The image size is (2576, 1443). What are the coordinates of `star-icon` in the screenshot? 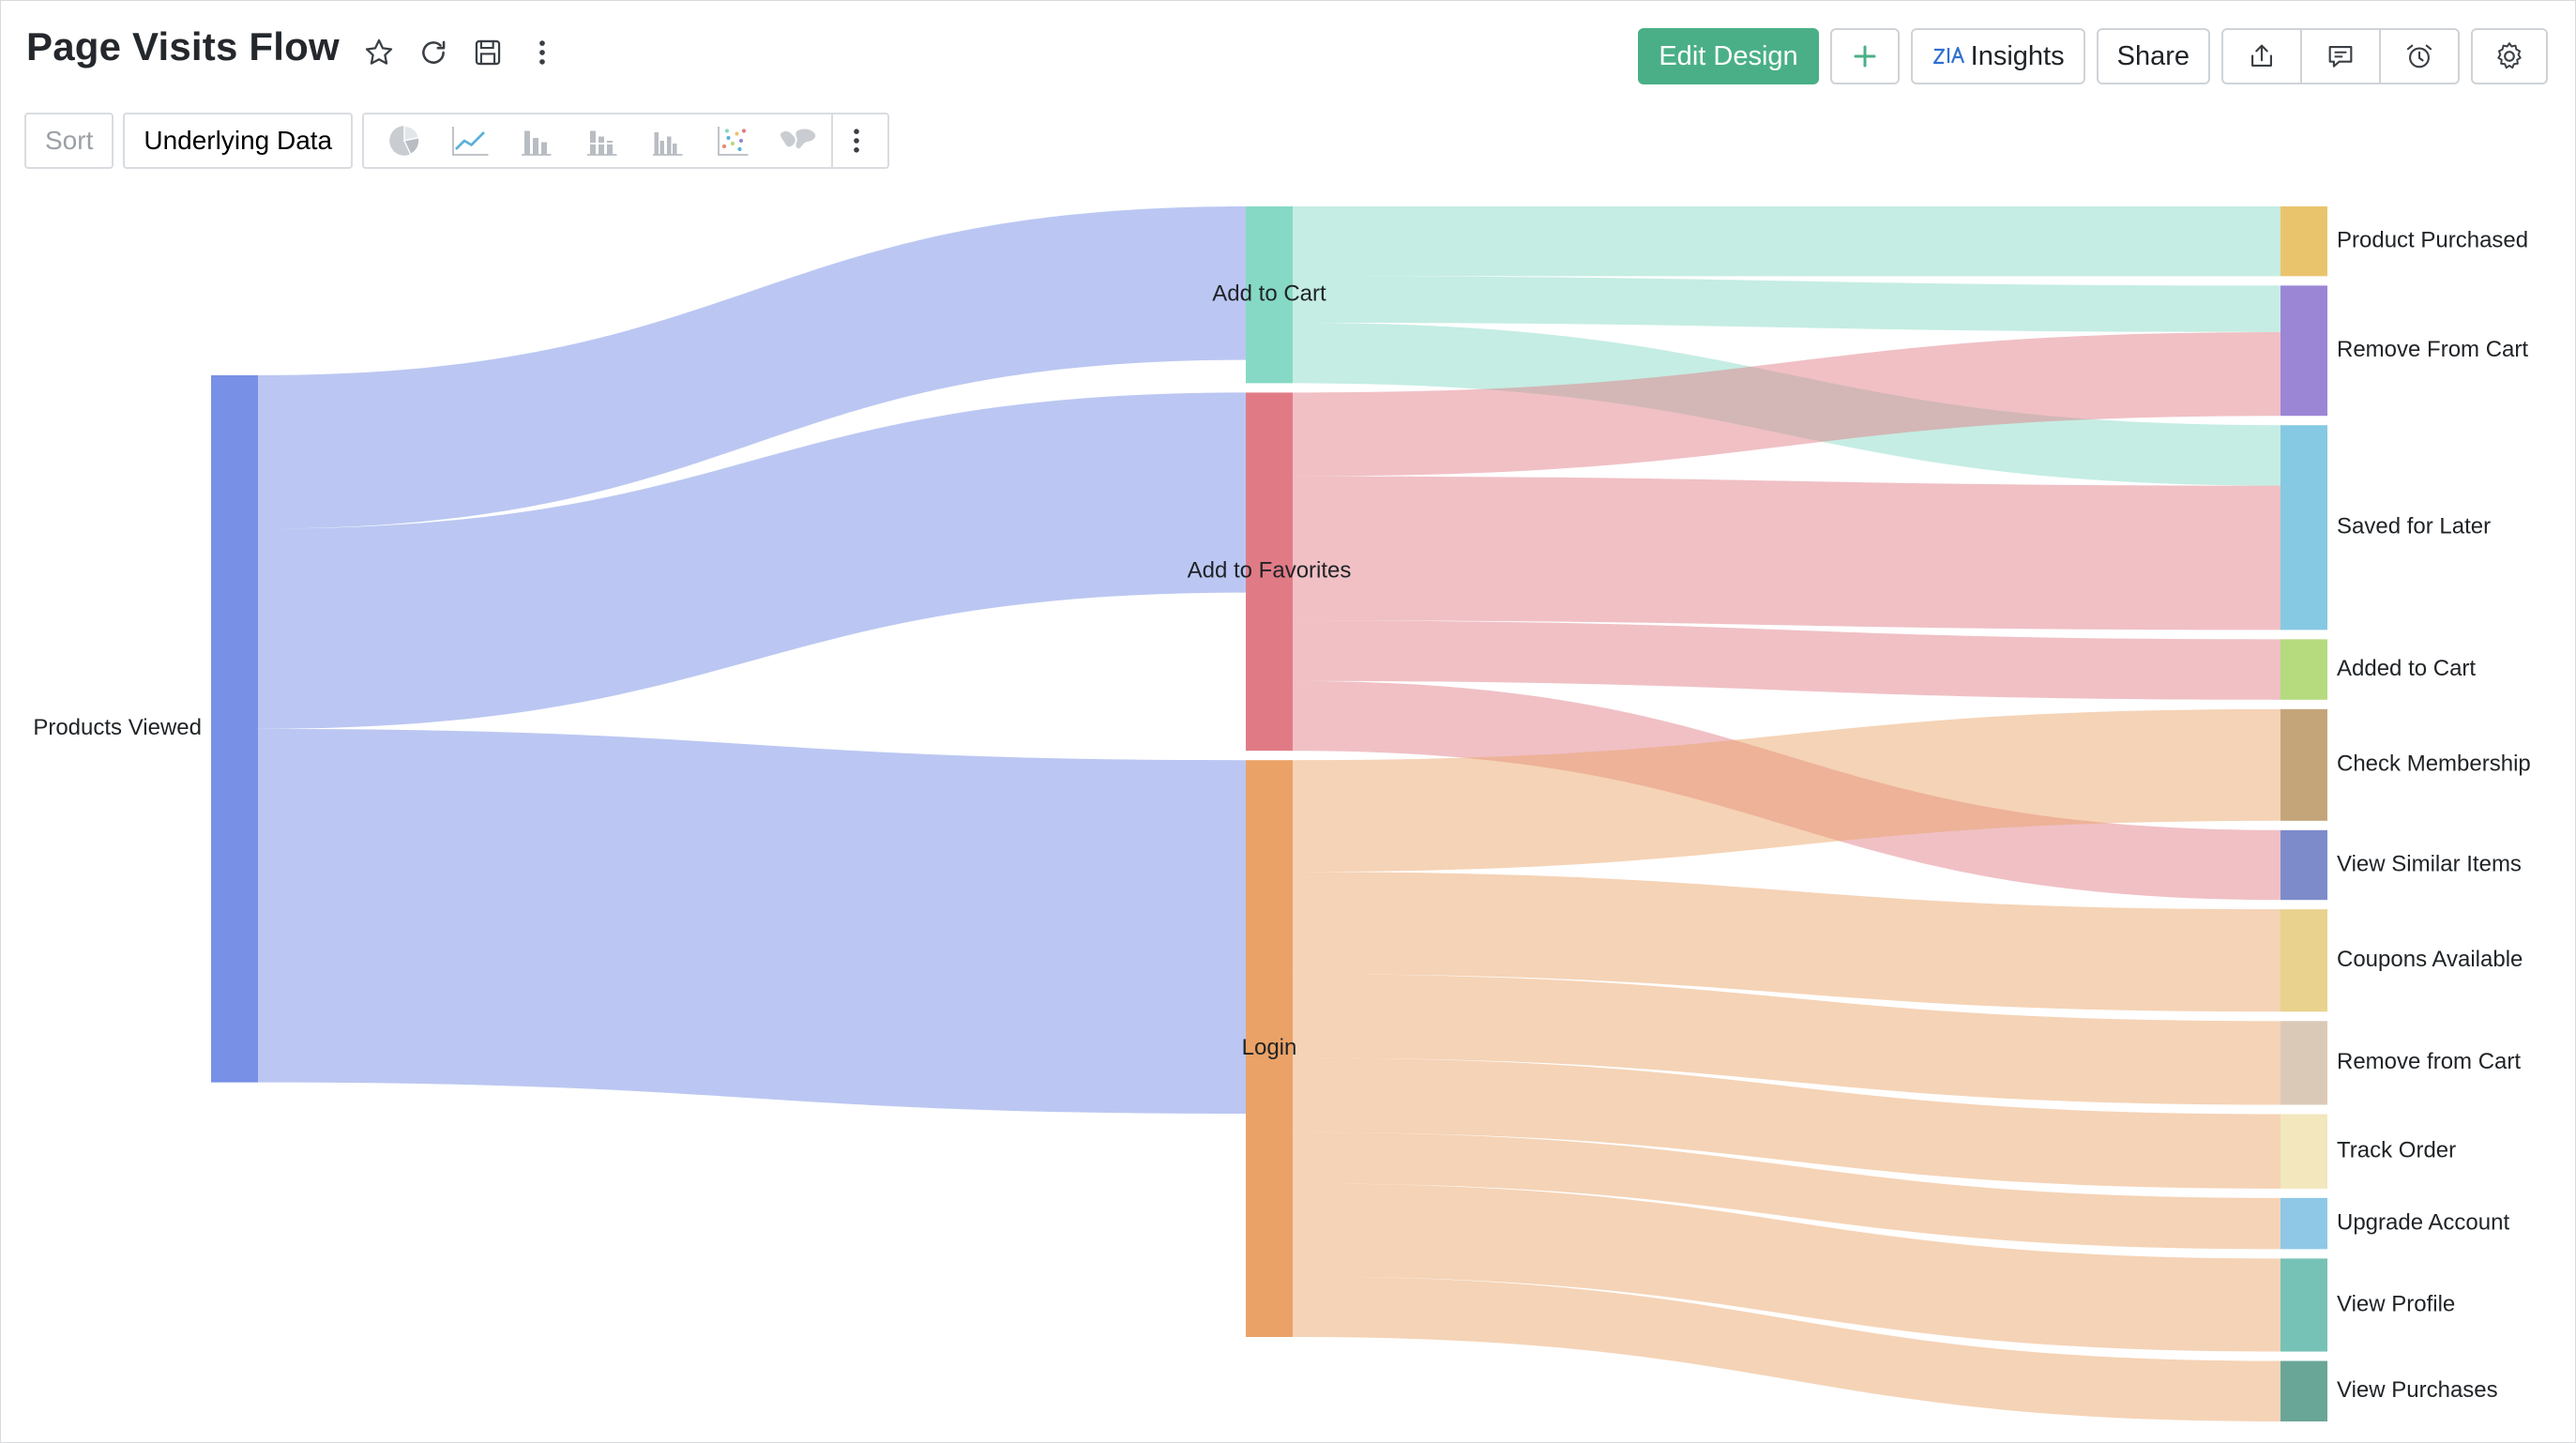 It's located at (379, 52).